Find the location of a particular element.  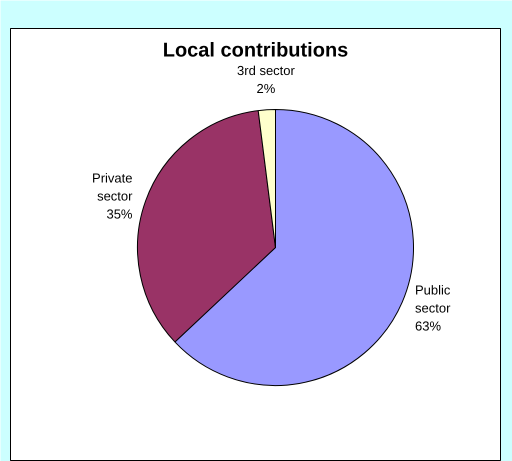

slice-label: Public sector is located at coordinates (433, 299).